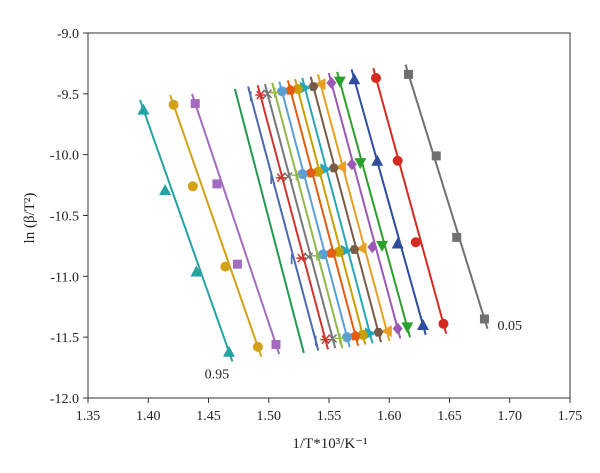  I want to click on annotation-label: 0.05, so click(510, 326).